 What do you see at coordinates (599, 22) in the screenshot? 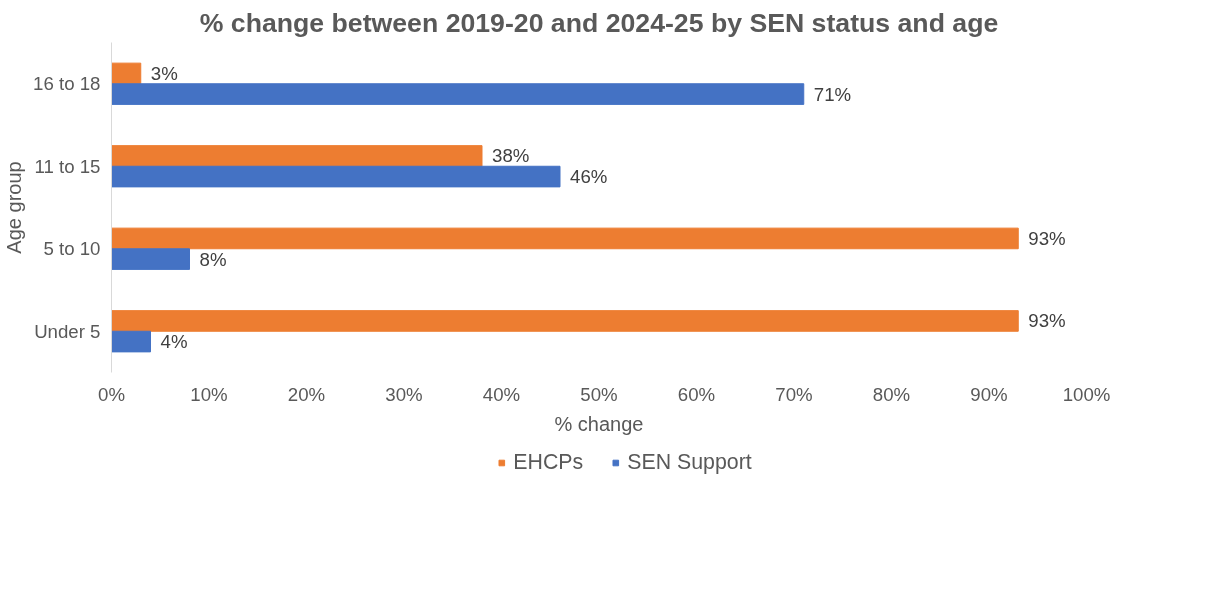
I see `chart-title: % change between 2019-20 and 2024-25 by SEN status and age` at bounding box center [599, 22].